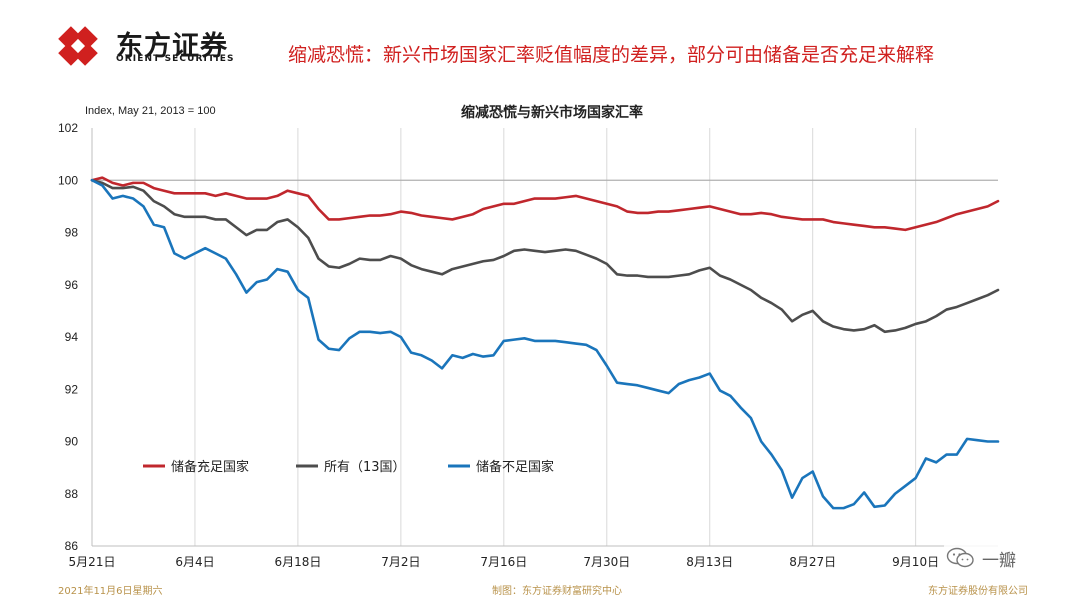 Image resolution: width=1080 pixels, height=608 pixels. Describe the element at coordinates (72, 546) in the screenshot. I see `y-tick-label: 86` at that location.